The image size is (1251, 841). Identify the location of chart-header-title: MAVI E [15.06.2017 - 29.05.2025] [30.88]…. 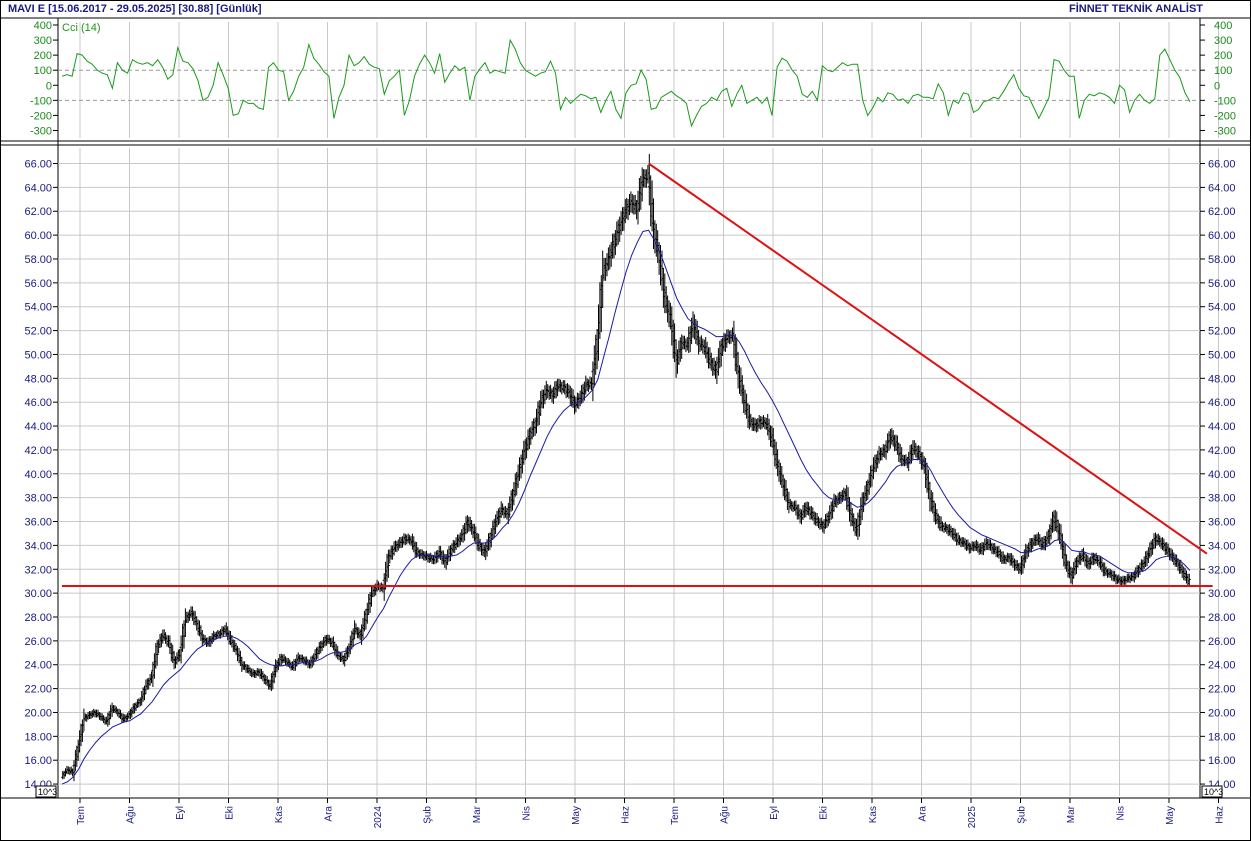
(135, 9).